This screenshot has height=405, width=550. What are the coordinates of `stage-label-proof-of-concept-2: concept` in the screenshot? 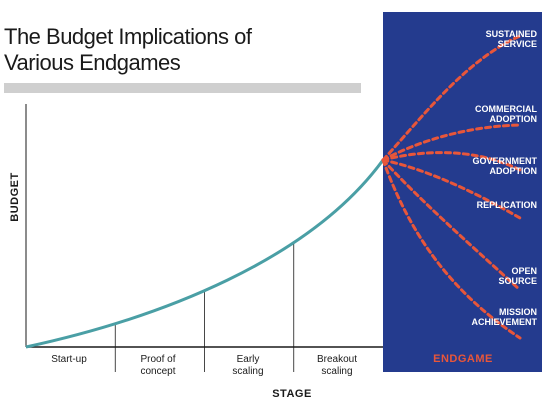 It's located at (157, 371).